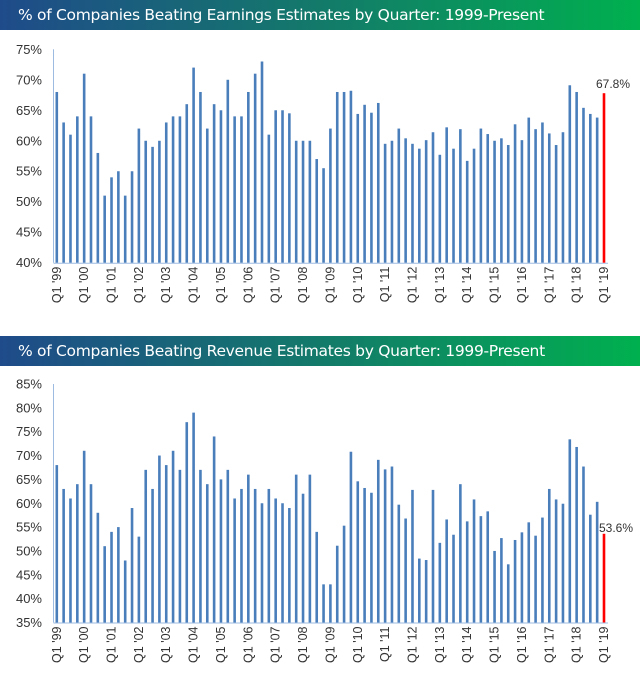 The height and width of the screenshot is (688, 640). What do you see at coordinates (604, 178) in the screenshot?
I see `highlight-bar` at bounding box center [604, 178].